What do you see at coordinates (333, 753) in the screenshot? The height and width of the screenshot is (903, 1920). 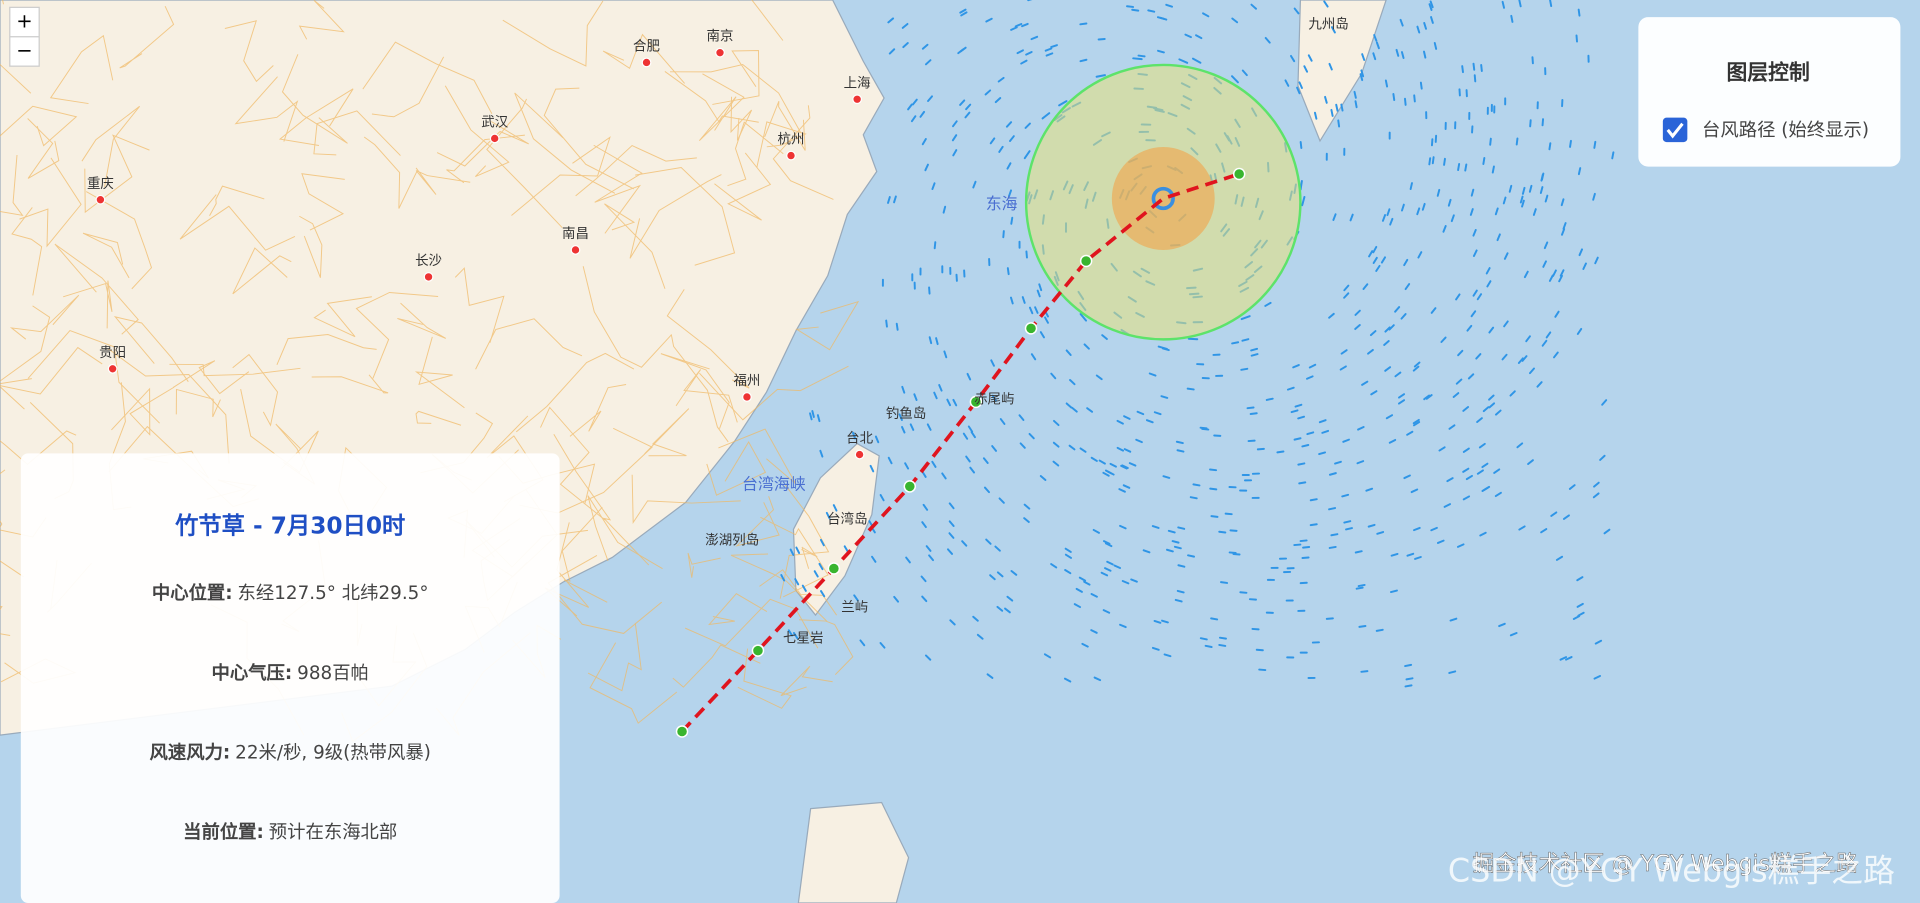 I see `field-value: 22米/秒, 9级(热带风暴)` at bounding box center [333, 753].